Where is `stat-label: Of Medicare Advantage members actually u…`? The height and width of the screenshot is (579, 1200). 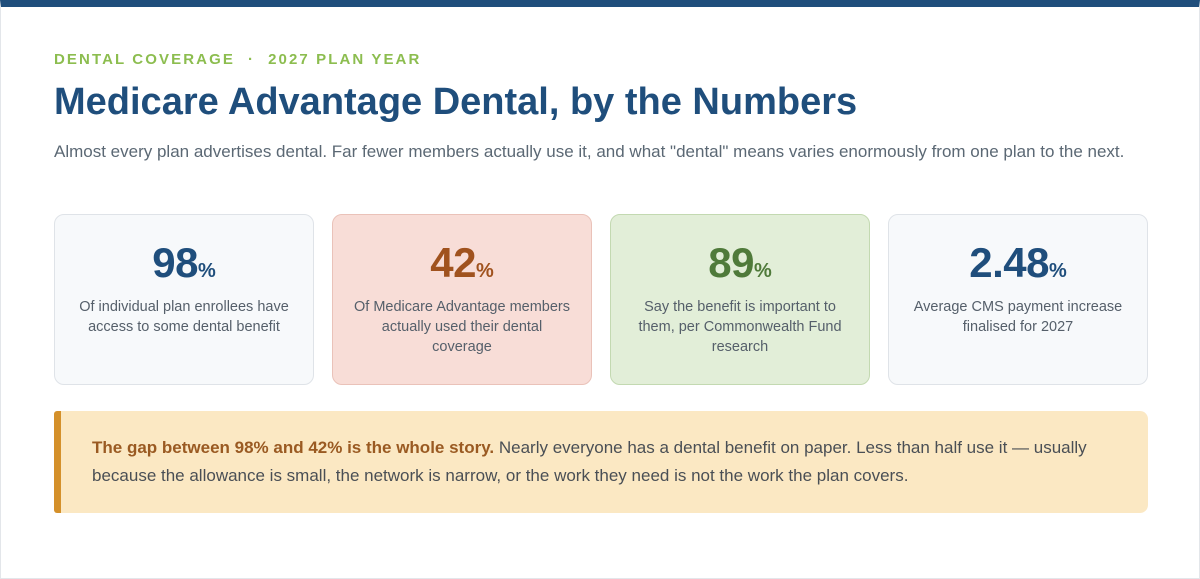
stat-label: Of Medicare Advantage members actually u… is located at coordinates (462, 327).